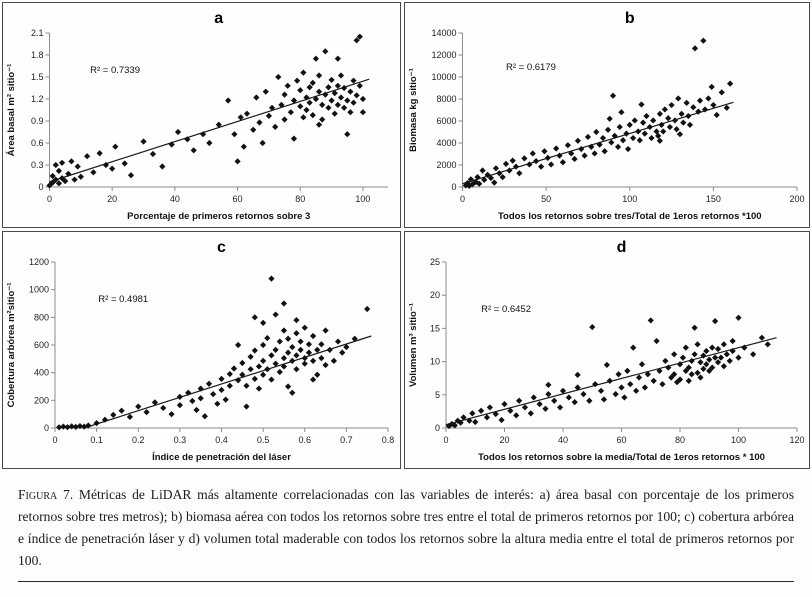  What do you see at coordinates (46, 494) in the screenshot?
I see `figure-caption-label: Figura 7.` at bounding box center [46, 494].